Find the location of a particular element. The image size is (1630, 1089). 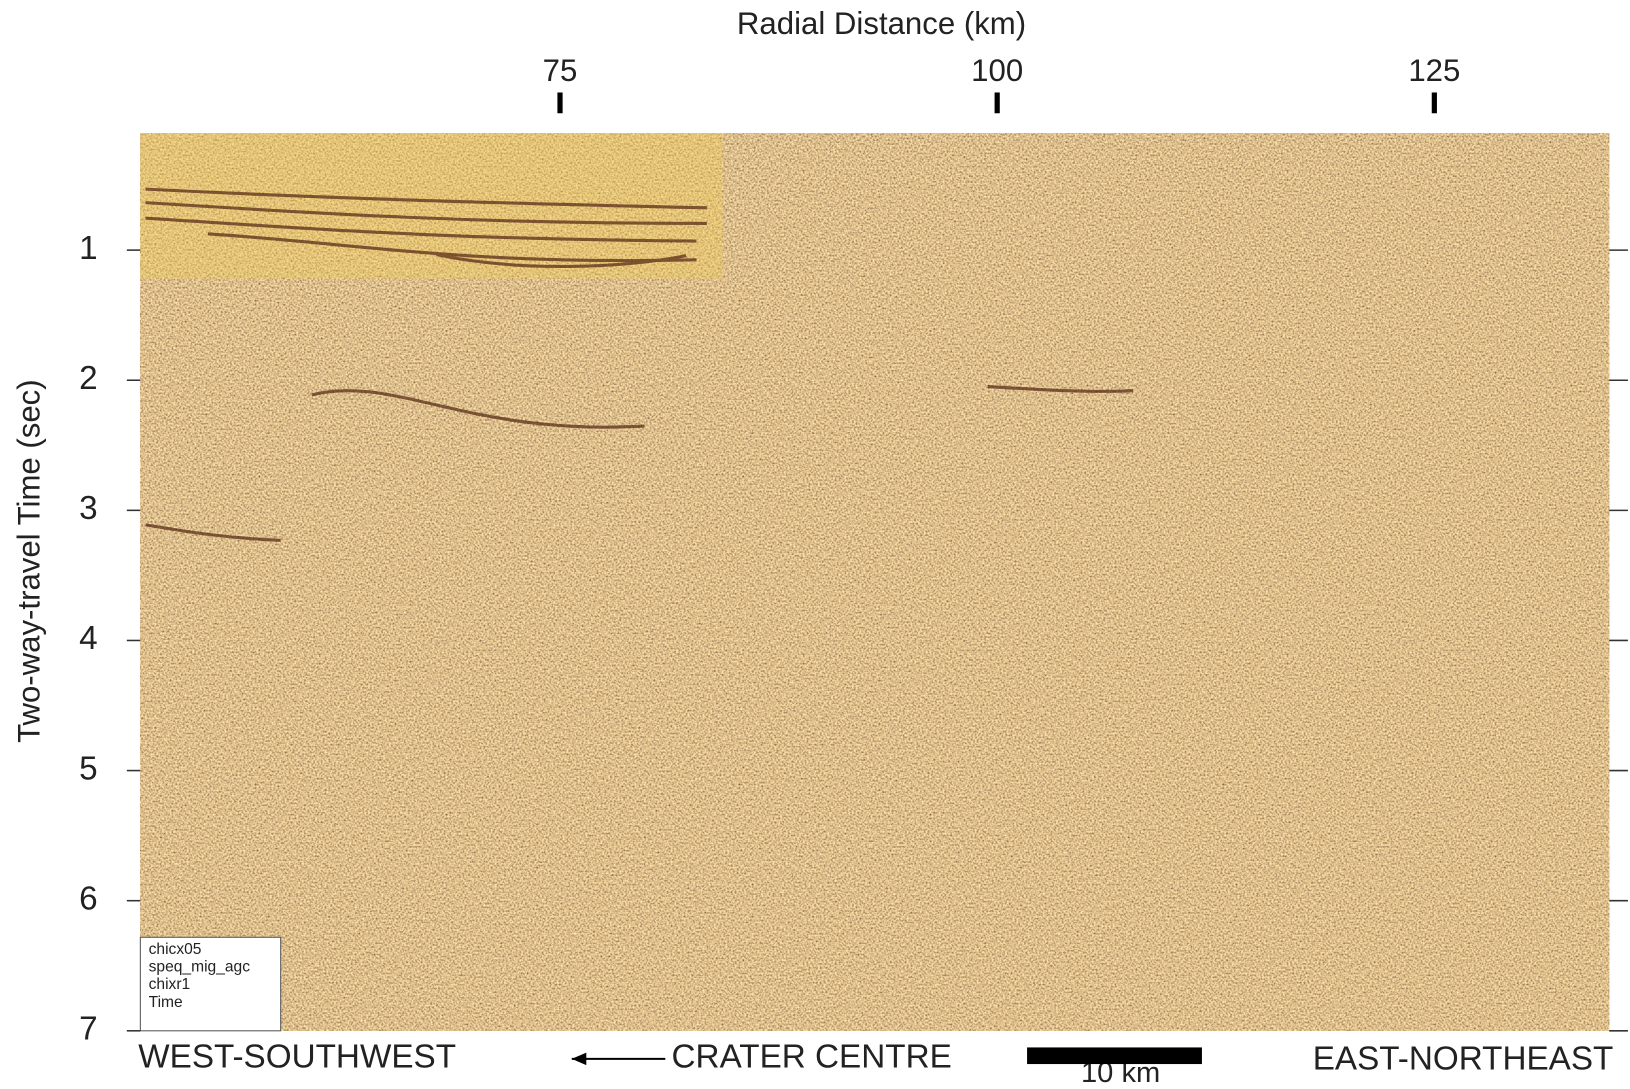

center-label: CRATER CENTRE is located at coordinates (812, 1057).